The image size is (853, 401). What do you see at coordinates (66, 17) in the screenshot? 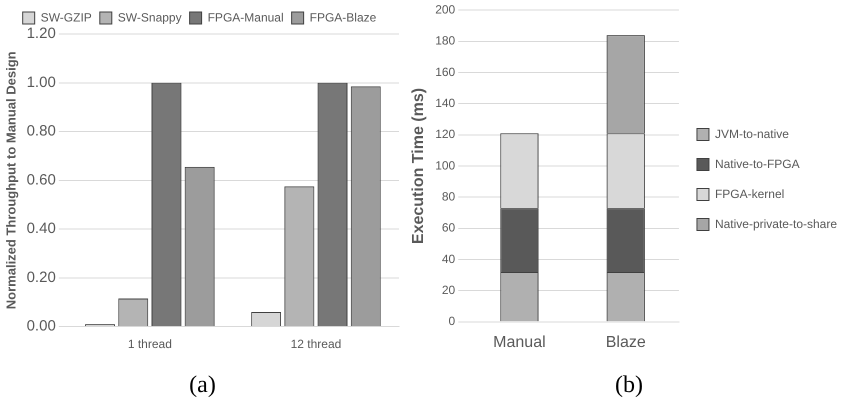
I see `legend-label: SW-GZIP` at bounding box center [66, 17].